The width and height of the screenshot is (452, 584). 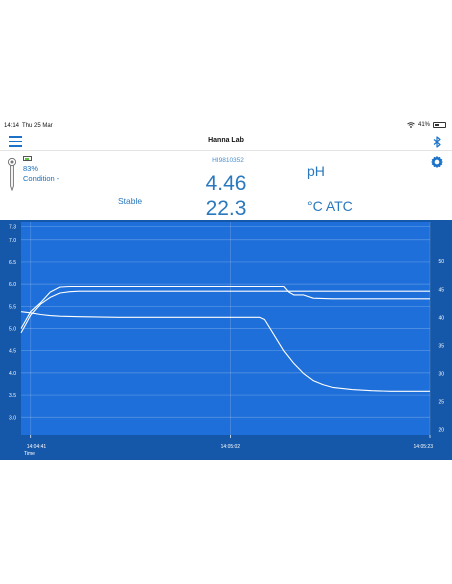 I want to click on chart-y-left-tick: 5.0, so click(x=12, y=330).